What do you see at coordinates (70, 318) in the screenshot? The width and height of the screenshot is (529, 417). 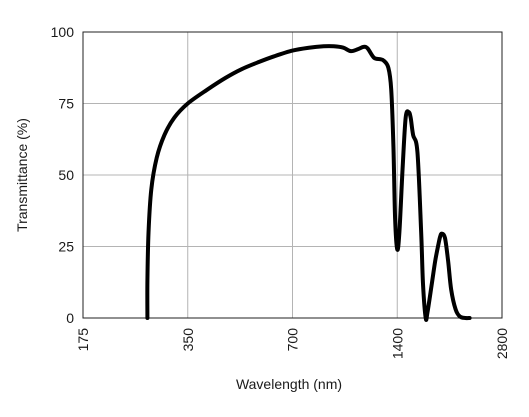 I see `y-tick-label: 0` at bounding box center [70, 318].